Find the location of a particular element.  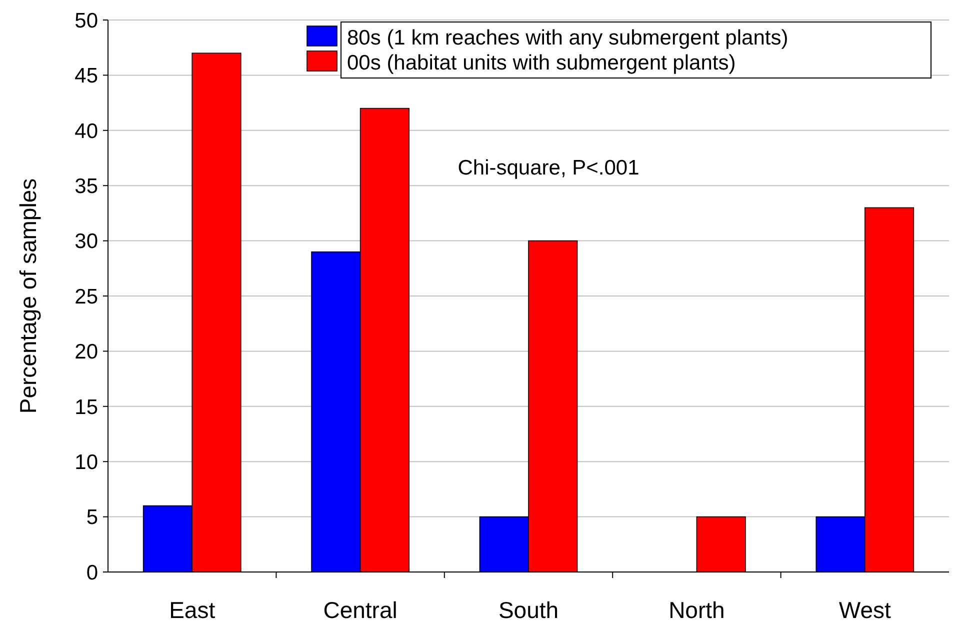

x-tick-label: North is located at coordinates (696, 610).